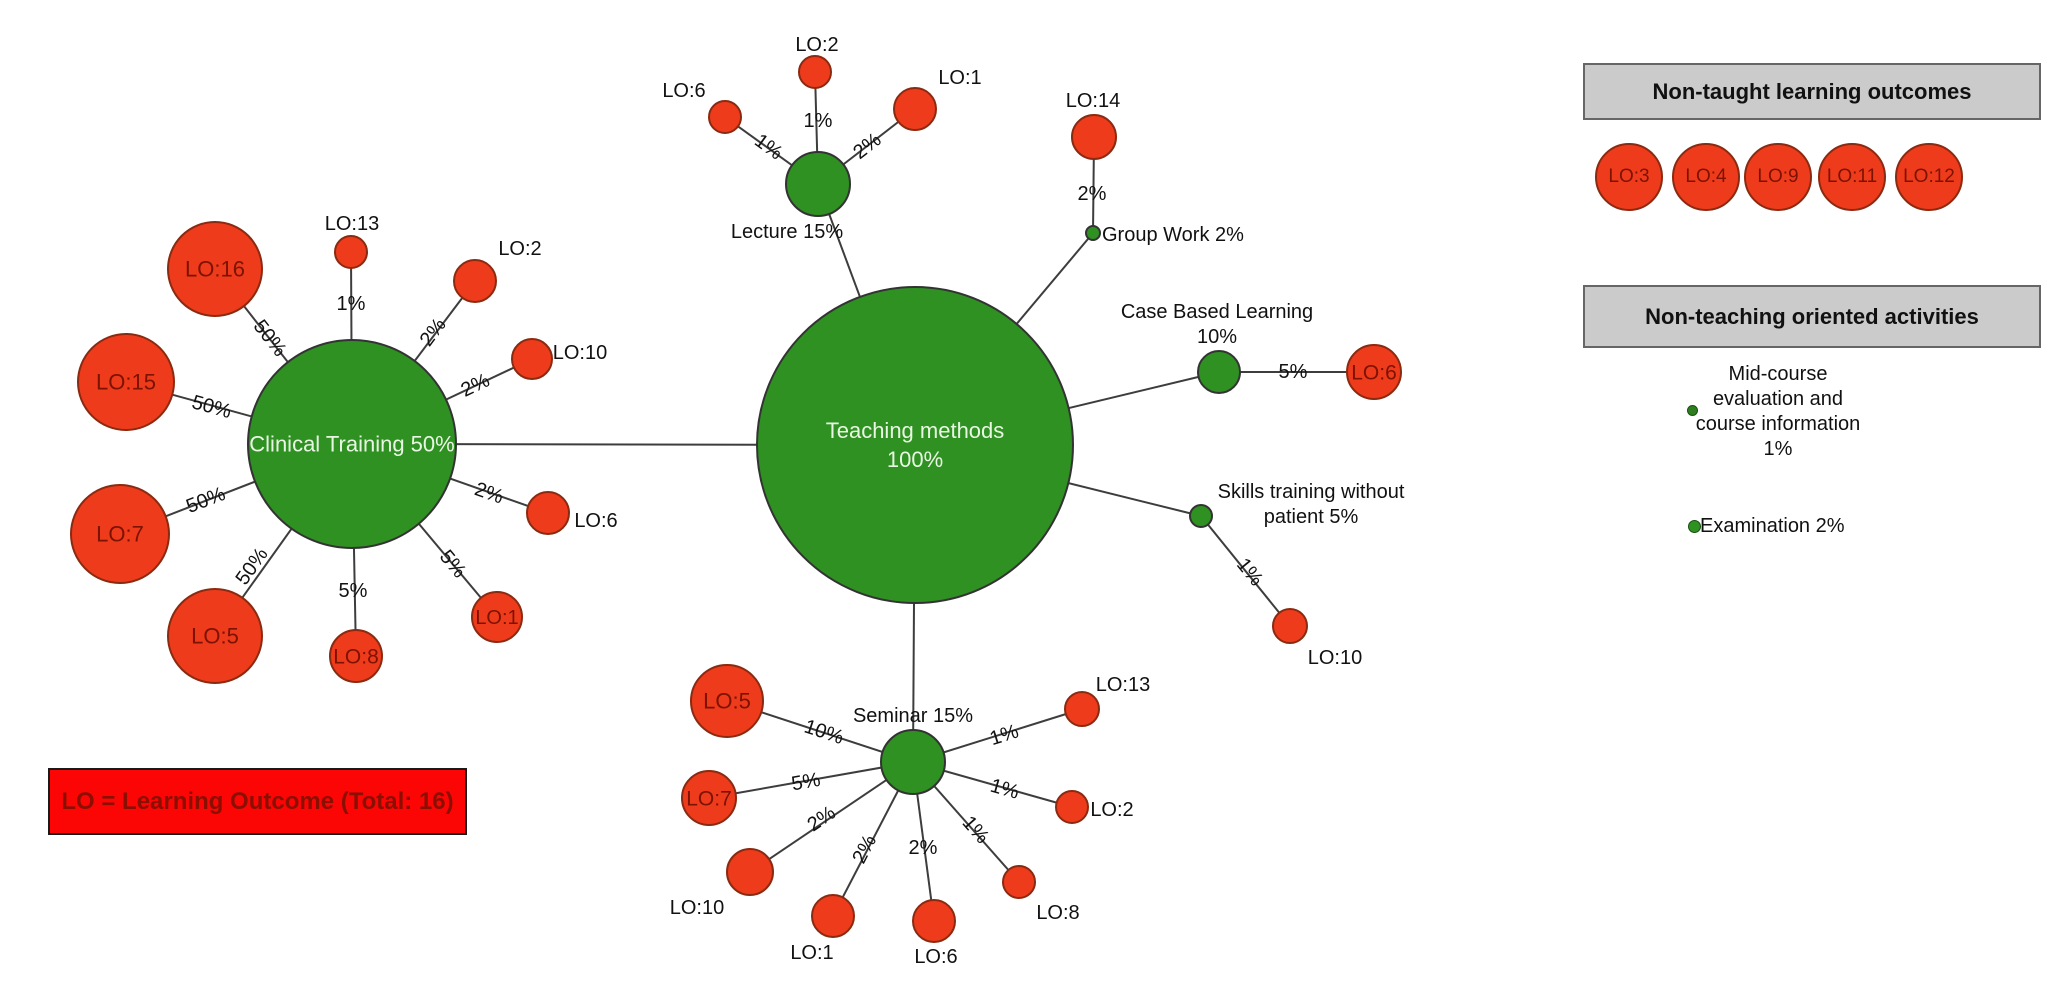 This screenshot has width=2059, height=1001. What do you see at coordinates (750, 872) in the screenshot?
I see `node-se10` at bounding box center [750, 872].